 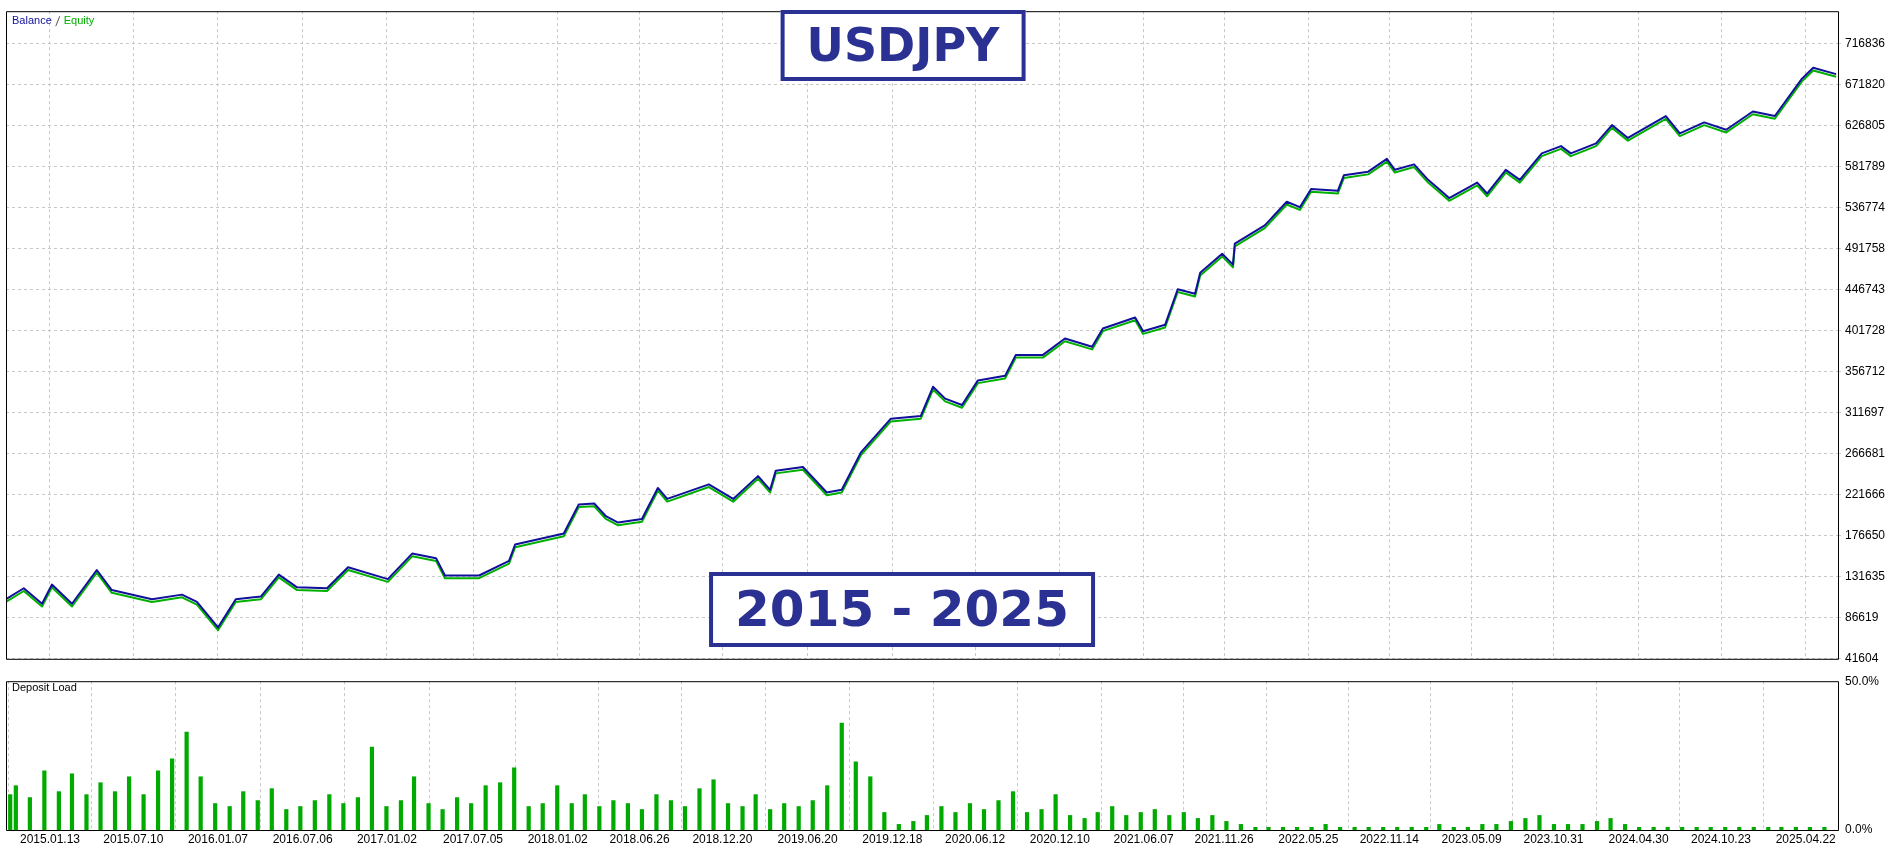 I want to click on y-tick-label: 401728, so click(x=1865, y=329).